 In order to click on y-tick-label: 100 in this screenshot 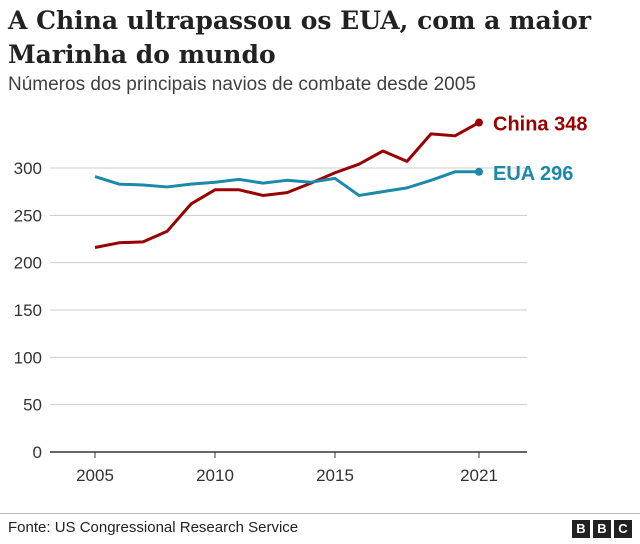, I will do `click(28, 357)`.